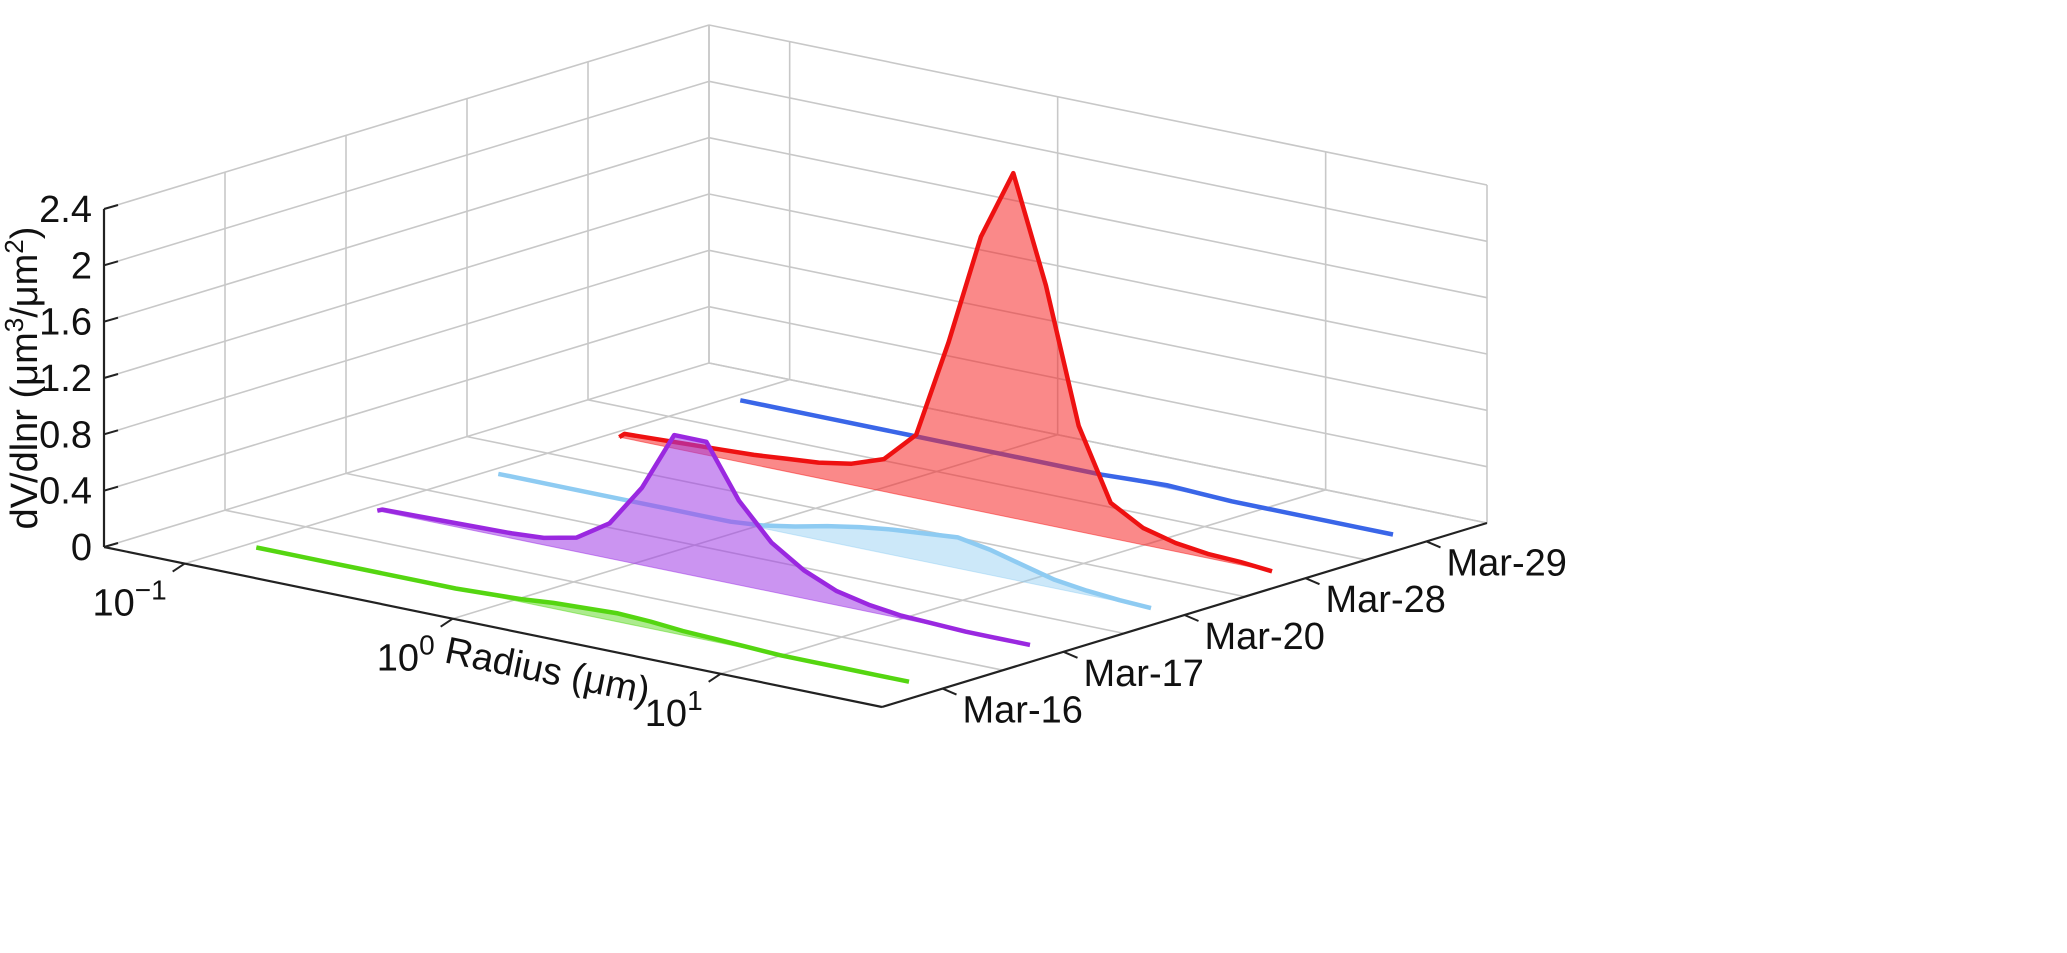  What do you see at coordinates (674, 710) in the screenshot?
I see `x-tick-label: 10¹` at bounding box center [674, 710].